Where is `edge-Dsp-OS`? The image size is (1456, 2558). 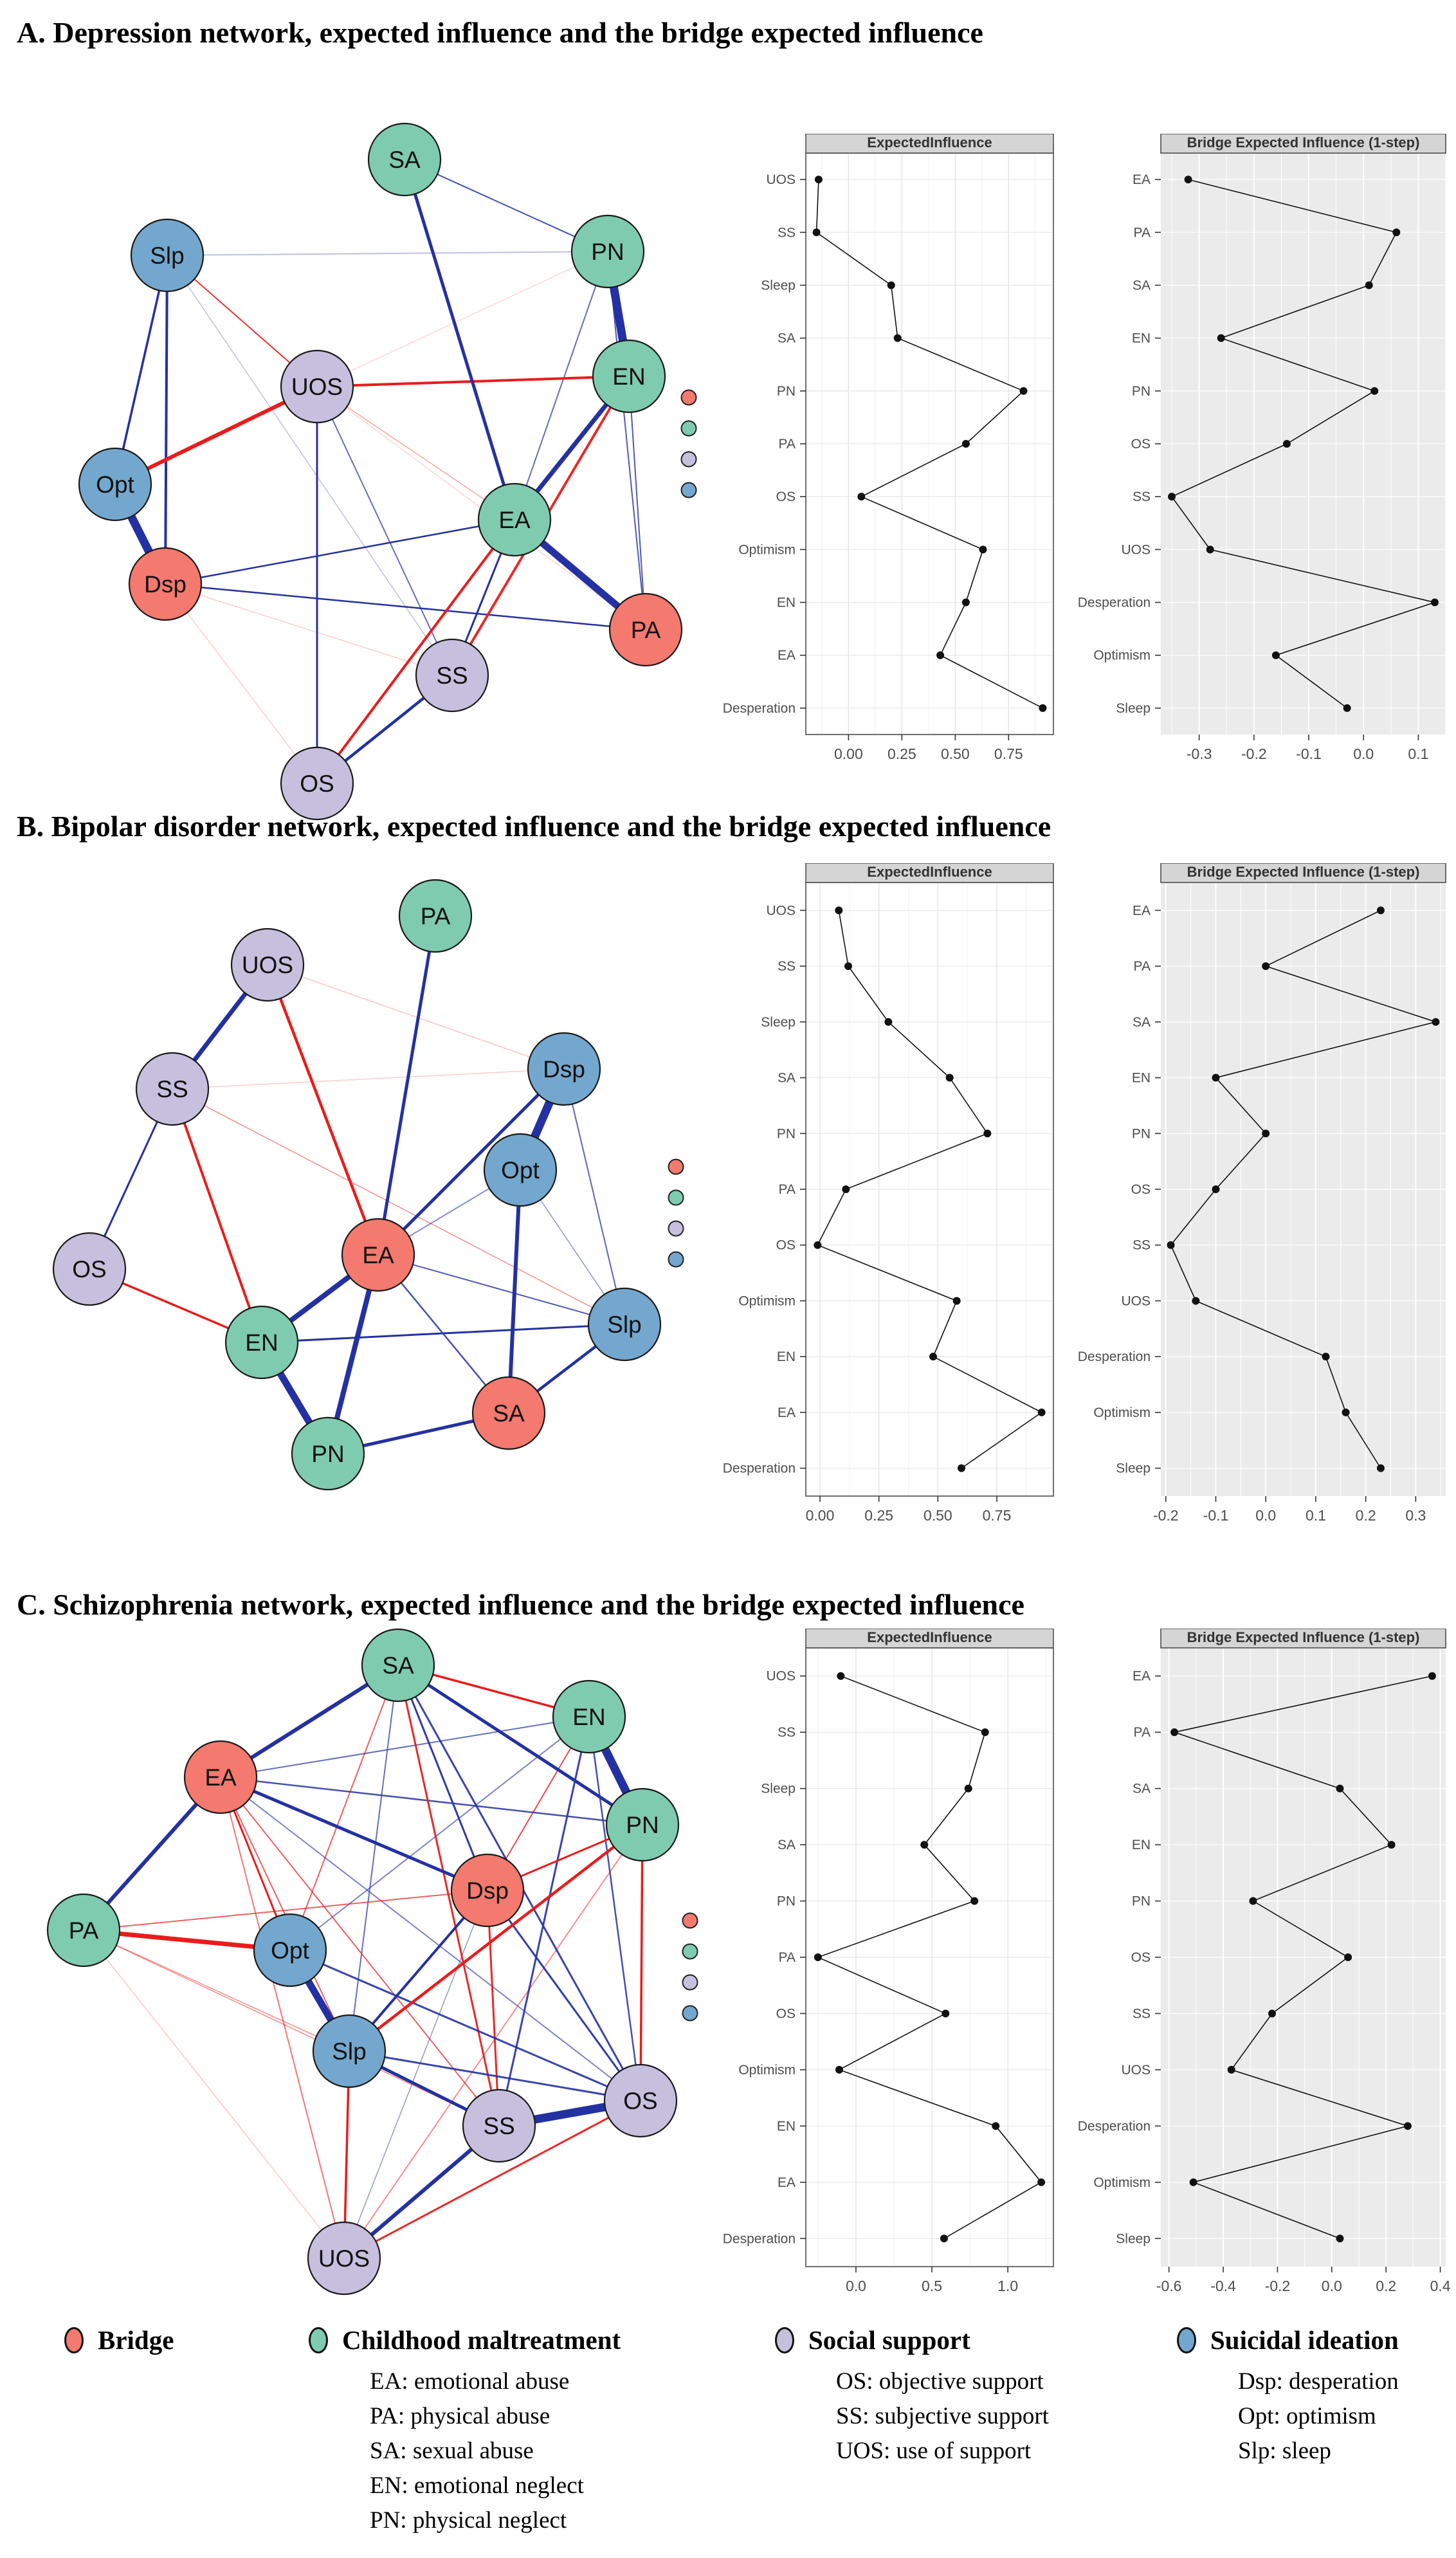
edge-Dsp-OS is located at coordinates (564, 1995).